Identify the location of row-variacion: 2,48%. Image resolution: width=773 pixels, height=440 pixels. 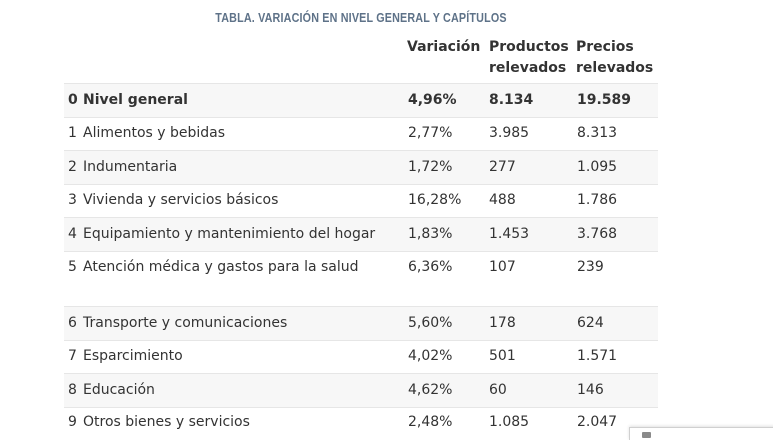
(430, 422).